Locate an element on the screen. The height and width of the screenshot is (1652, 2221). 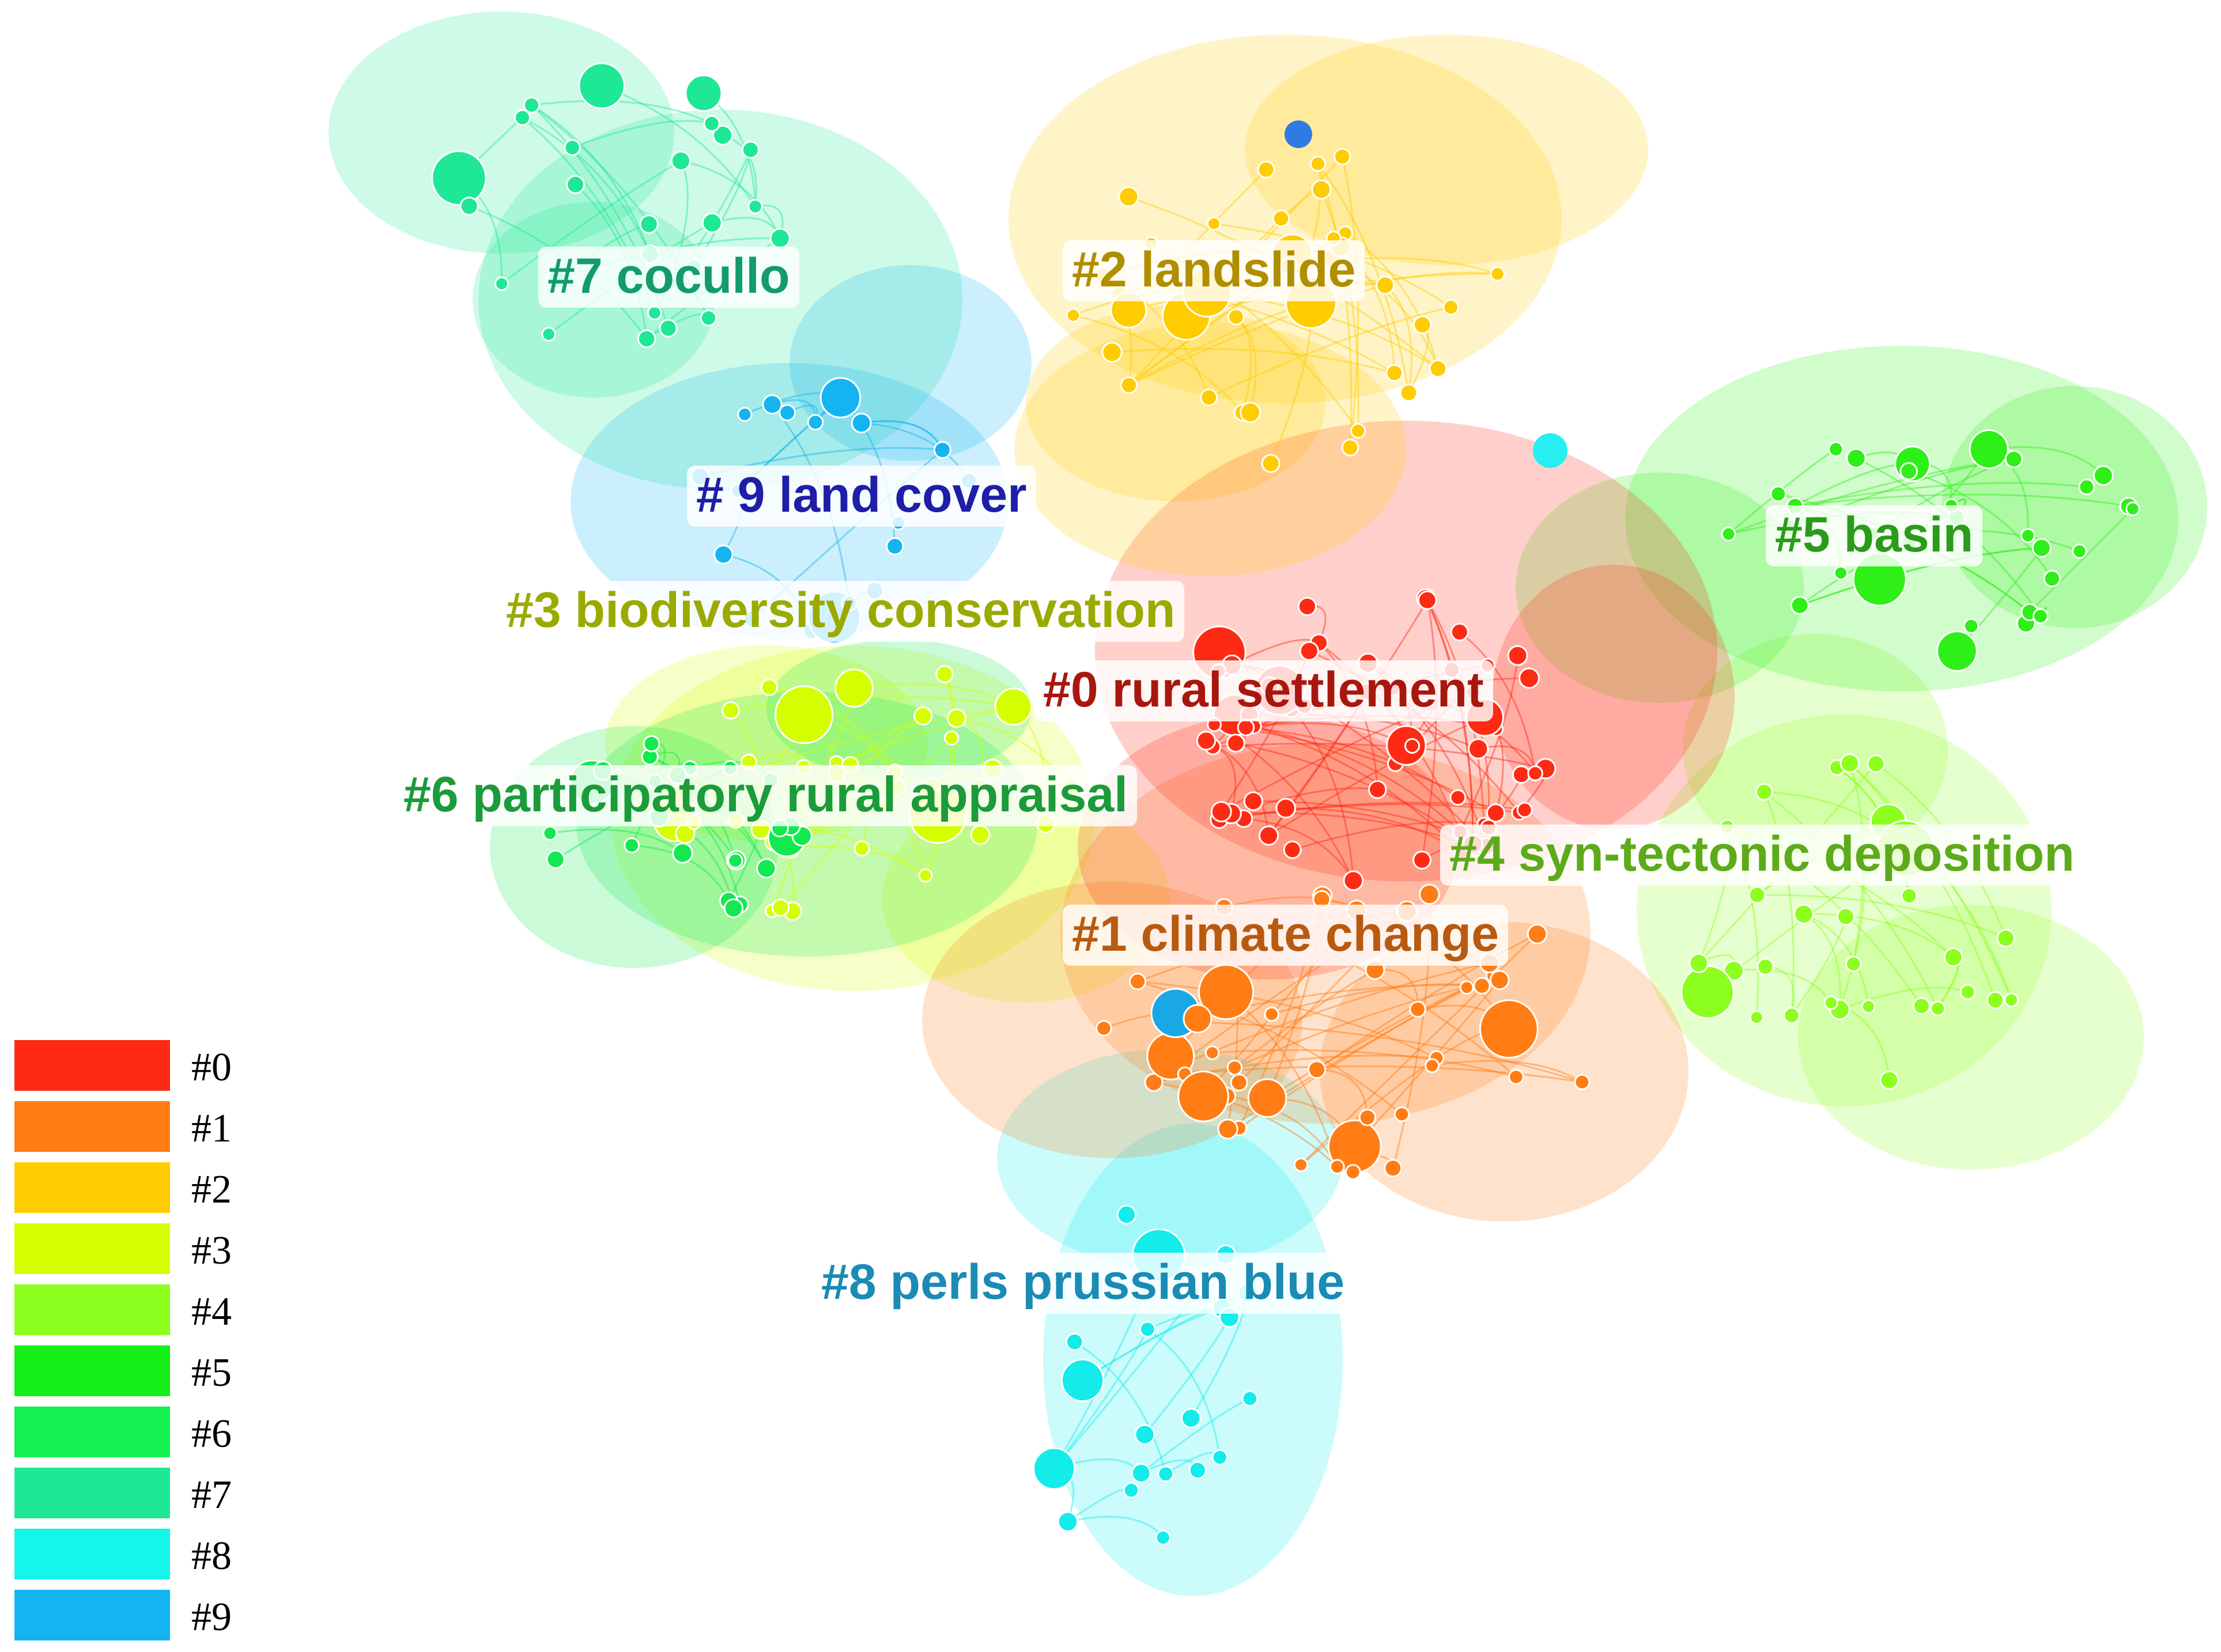
cluster-label-4: #4 syn-tectonic deposition is located at coordinates (1762, 856).